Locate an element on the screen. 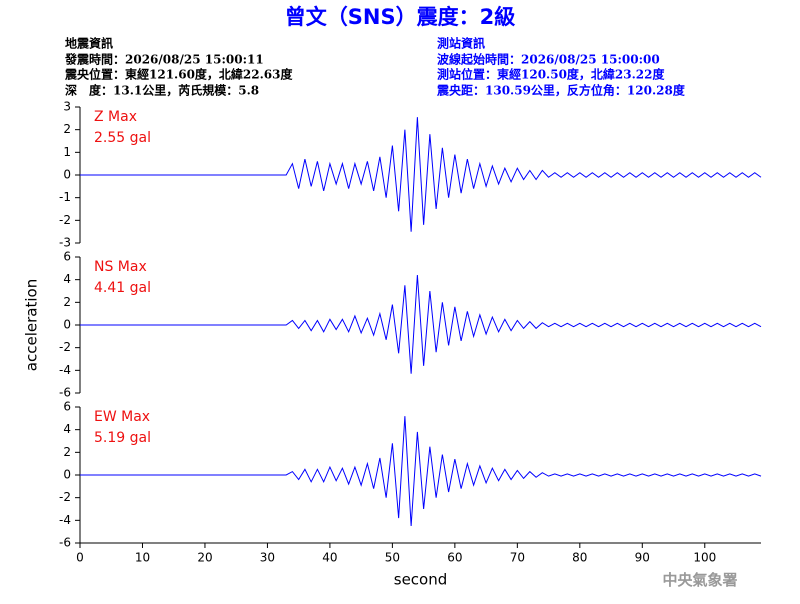 This screenshot has height=604, width=800. x-tick-label: 80 is located at coordinates (579, 558).